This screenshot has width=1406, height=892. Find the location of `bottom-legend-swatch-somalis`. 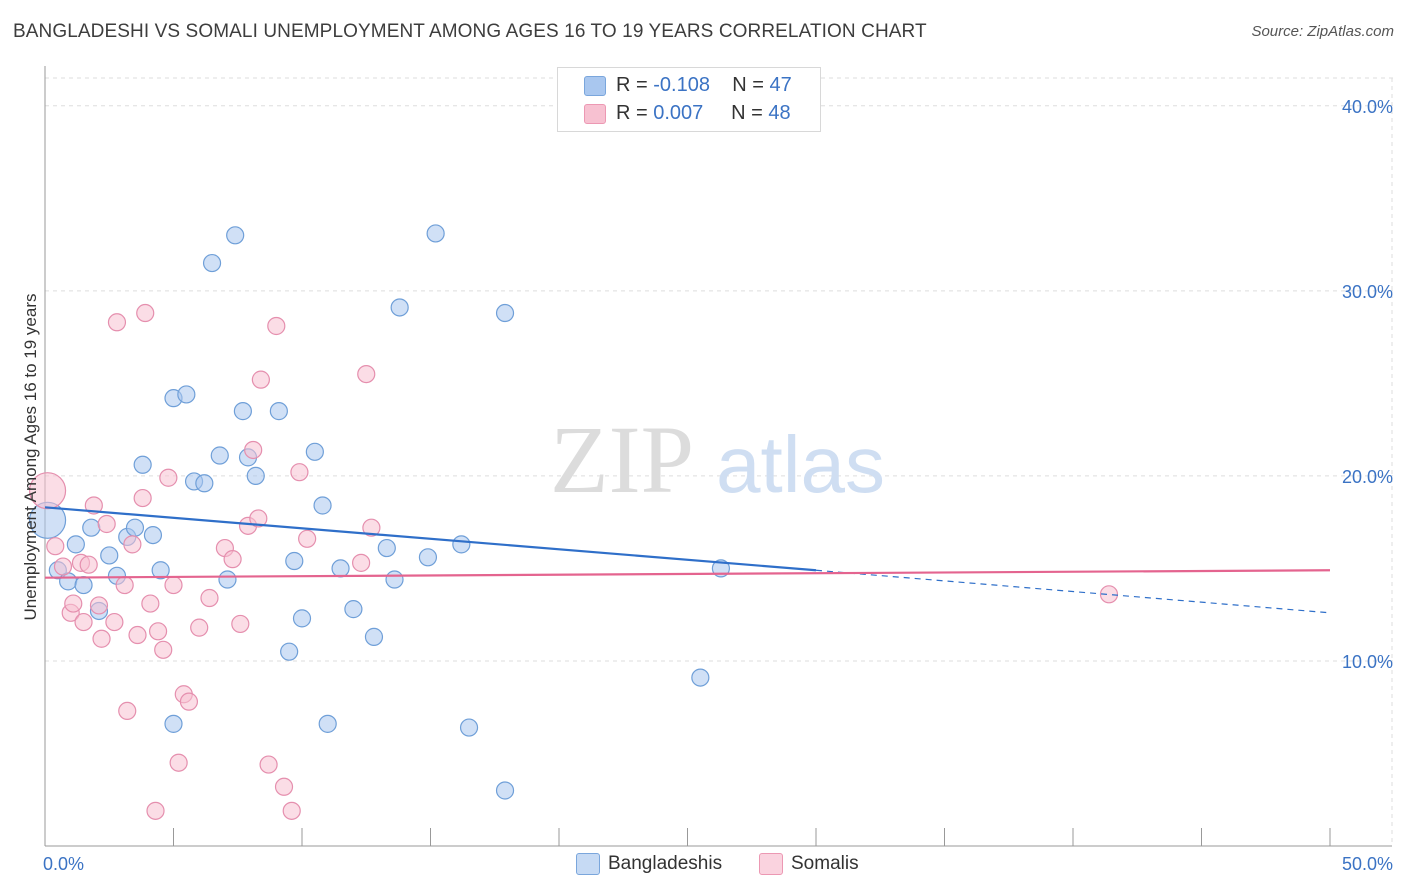

bottom-legend-swatch-somalis is located at coordinates (771, 864).